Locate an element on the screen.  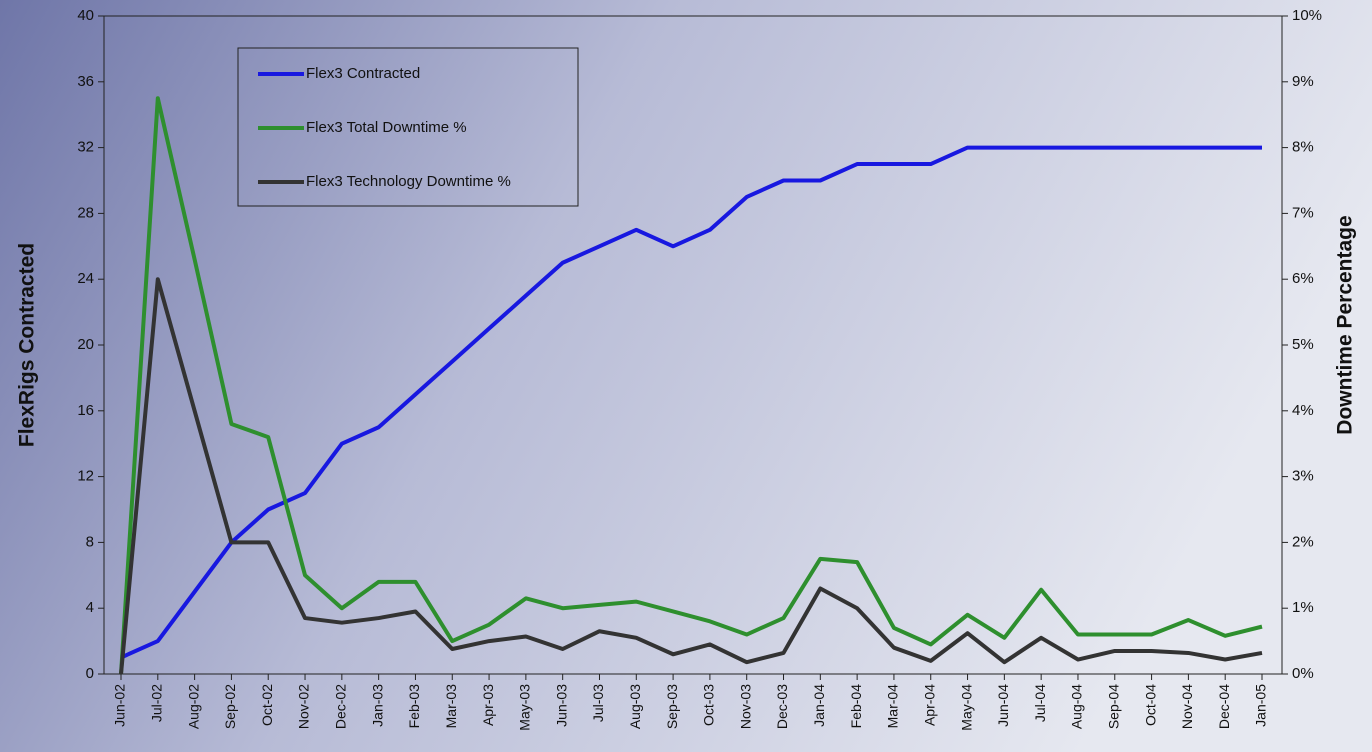
x-tick-label: Jan-04 is located at coordinates (819, 705).